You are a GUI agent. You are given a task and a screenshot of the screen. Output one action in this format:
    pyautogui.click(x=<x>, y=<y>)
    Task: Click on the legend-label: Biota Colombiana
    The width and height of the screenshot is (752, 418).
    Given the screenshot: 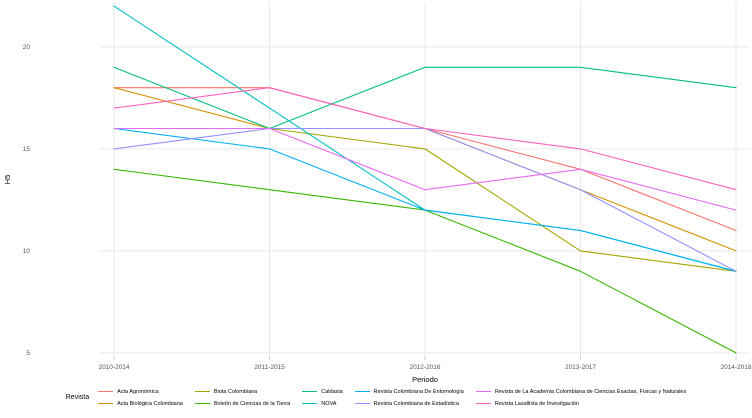 What is the action you would take?
    pyautogui.click(x=235, y=391)
    